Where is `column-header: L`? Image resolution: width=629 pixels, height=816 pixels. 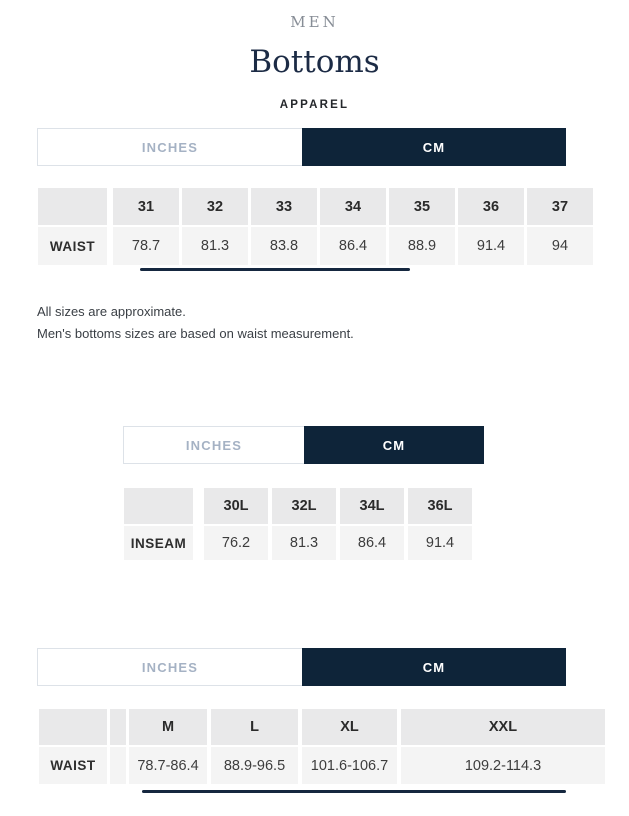 column-header: L is located at coordinates (254, 727).